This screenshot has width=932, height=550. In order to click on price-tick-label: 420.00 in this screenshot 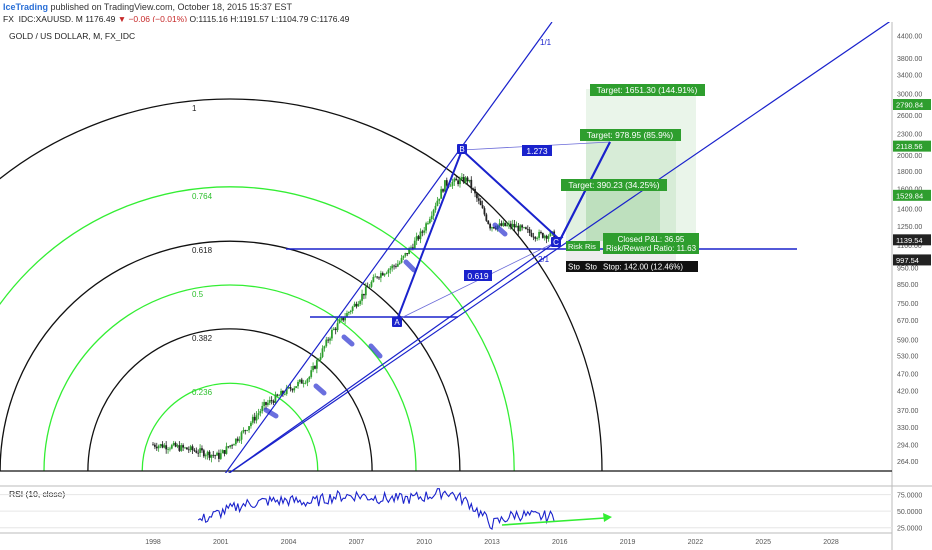, I will do `click(908, 392)`.